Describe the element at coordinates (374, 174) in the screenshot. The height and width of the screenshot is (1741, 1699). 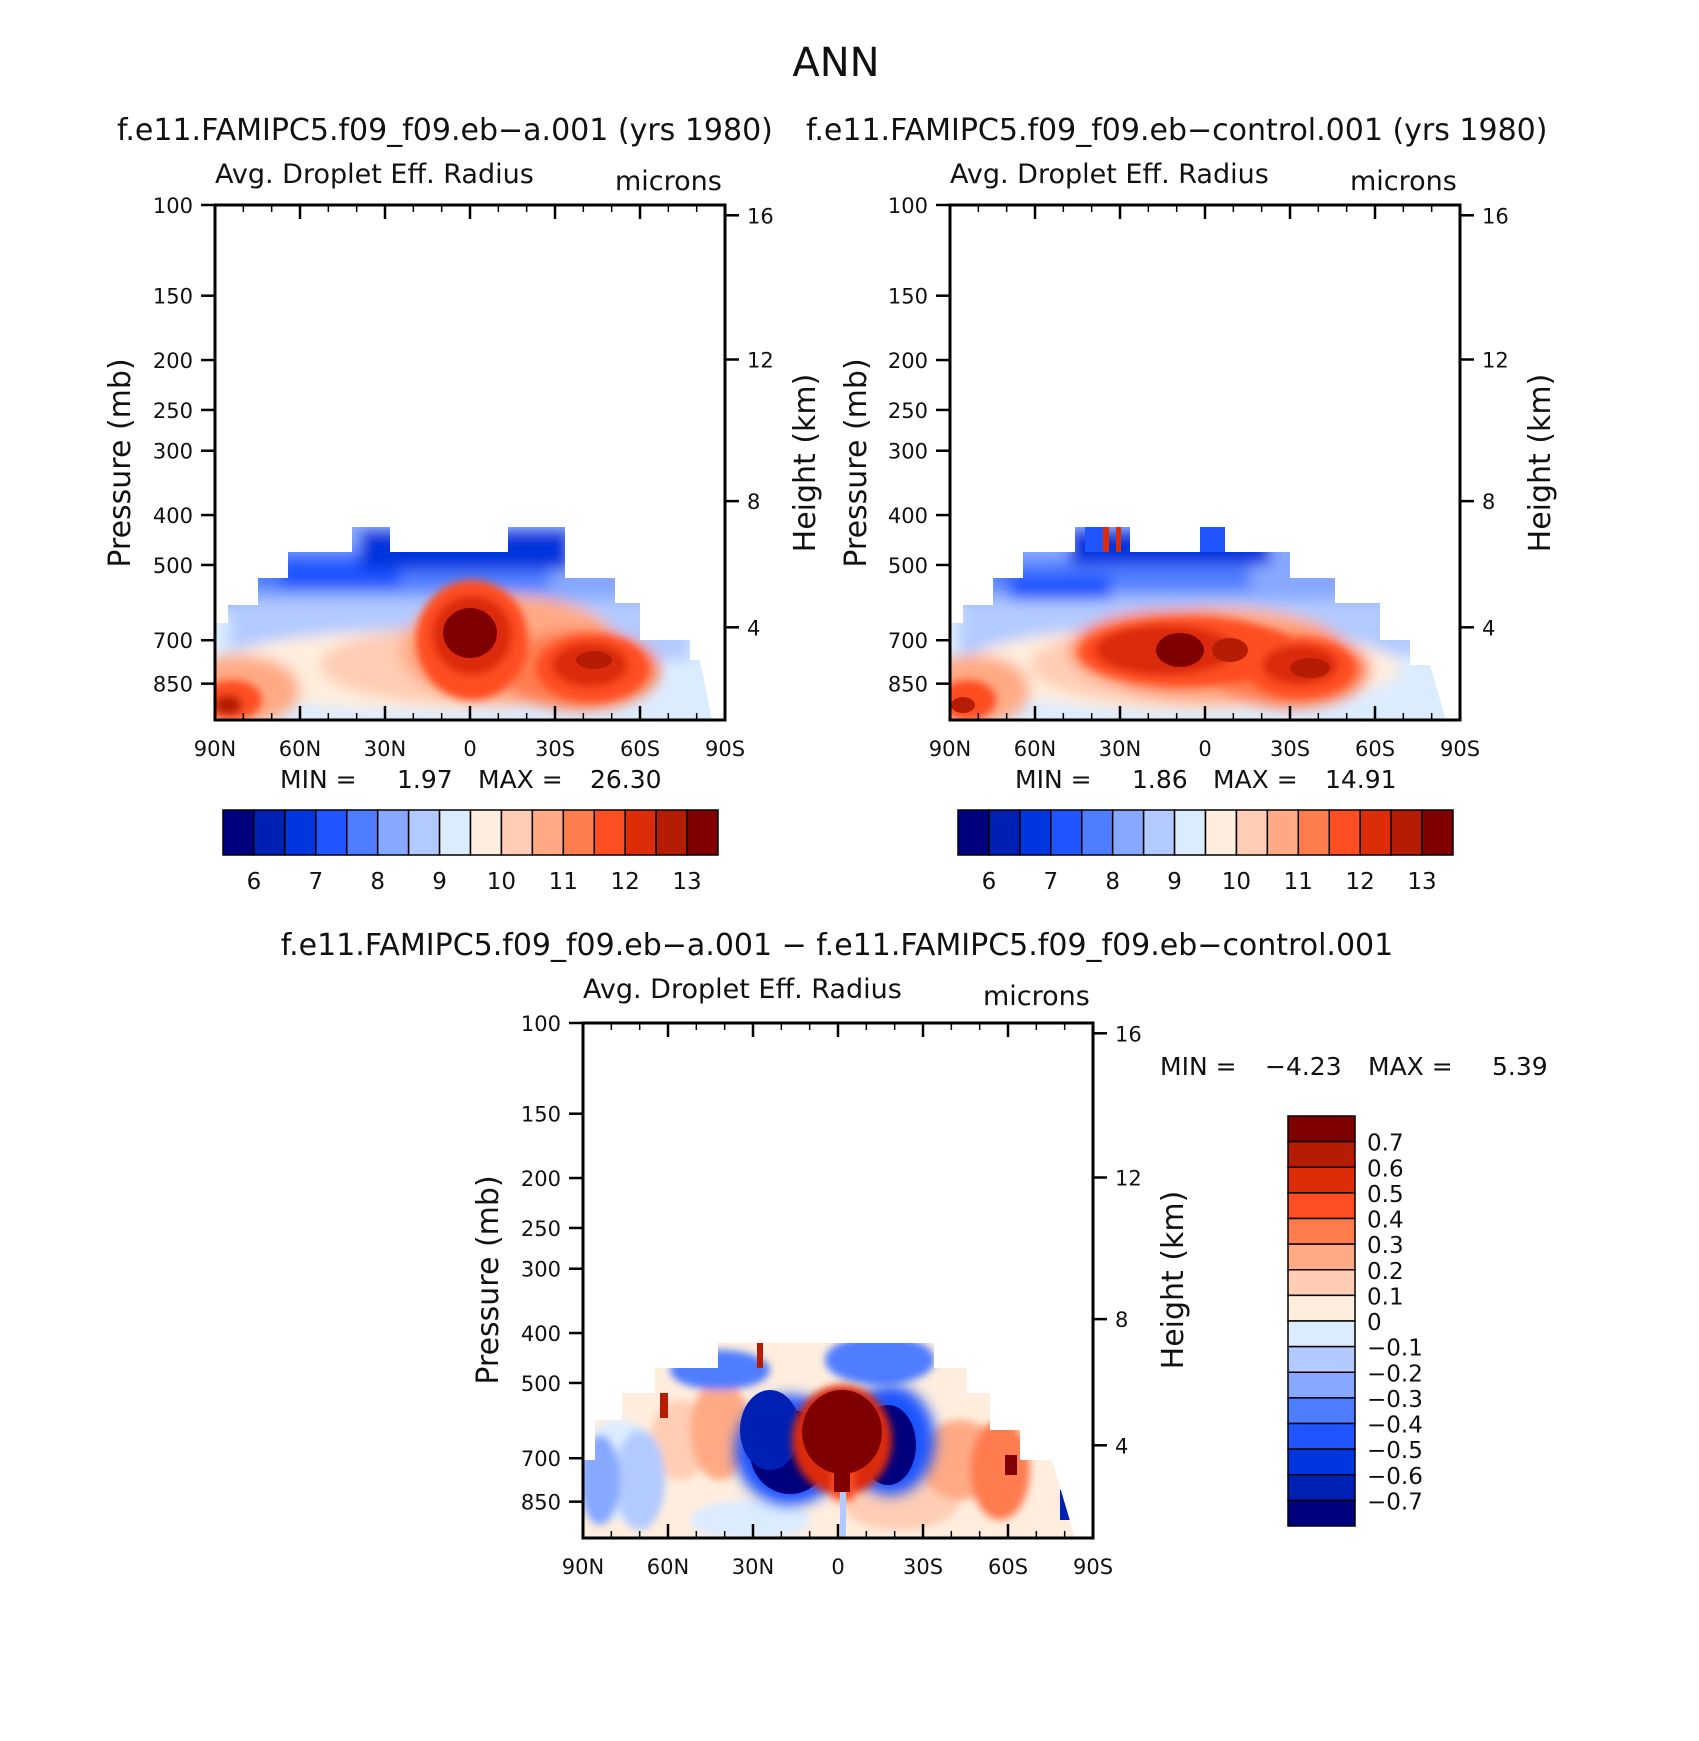
I see `variable-label: Avg. Droplet Eff. Radius` at that location.